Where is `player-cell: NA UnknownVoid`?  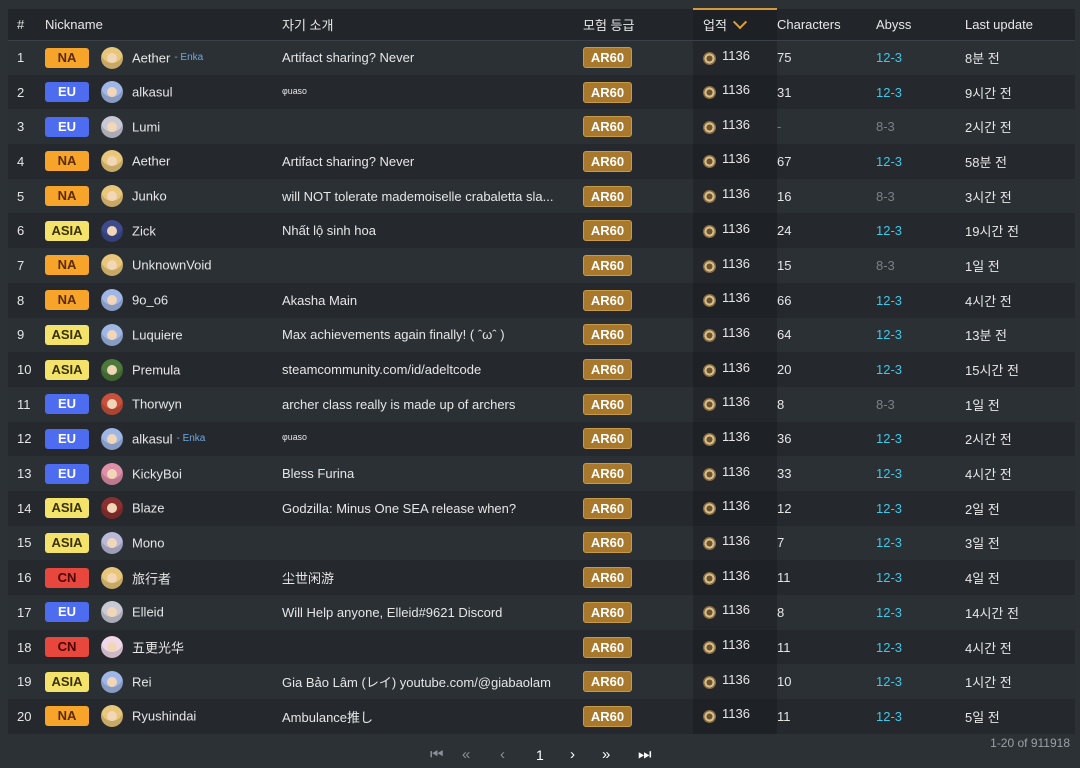 player-cell: NA UnknownVoid is located at coordinates (163, 265).